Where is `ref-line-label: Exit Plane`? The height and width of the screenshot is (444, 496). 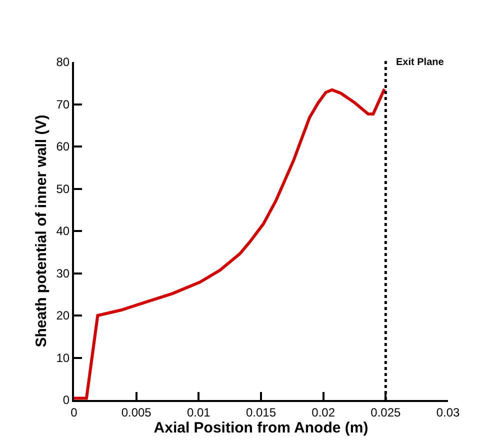 ref-line-label: Exit Plane is located at coordinates (420, 62).